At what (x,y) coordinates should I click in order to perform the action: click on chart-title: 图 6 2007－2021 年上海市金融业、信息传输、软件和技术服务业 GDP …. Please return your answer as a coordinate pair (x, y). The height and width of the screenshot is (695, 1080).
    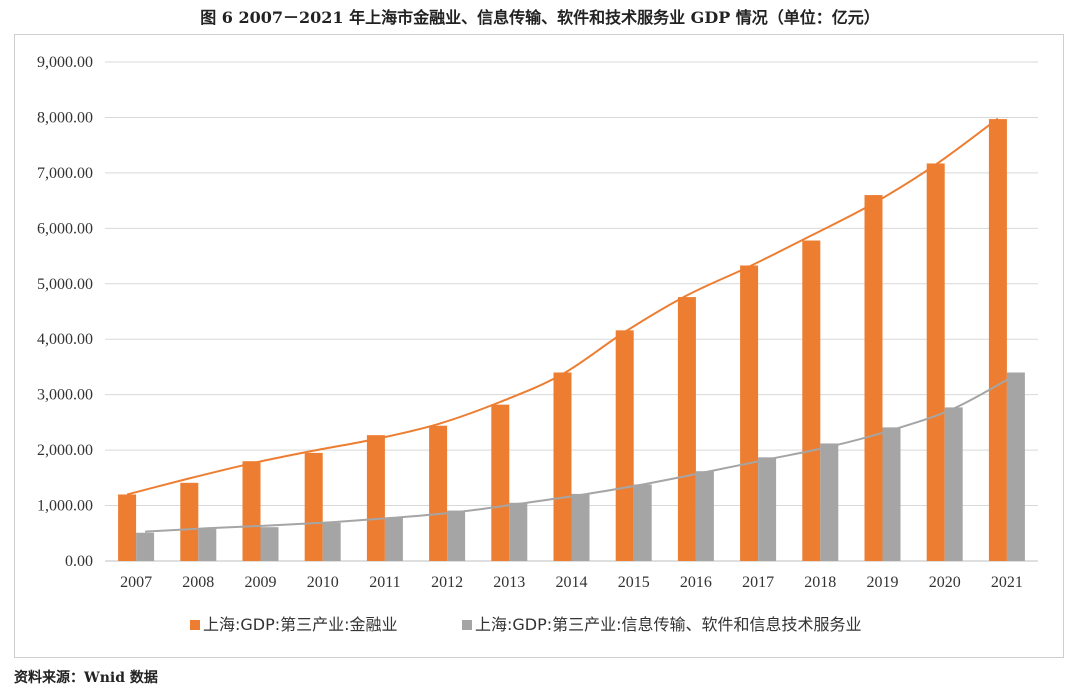
    Looking at the image, I should click on (540, 17).